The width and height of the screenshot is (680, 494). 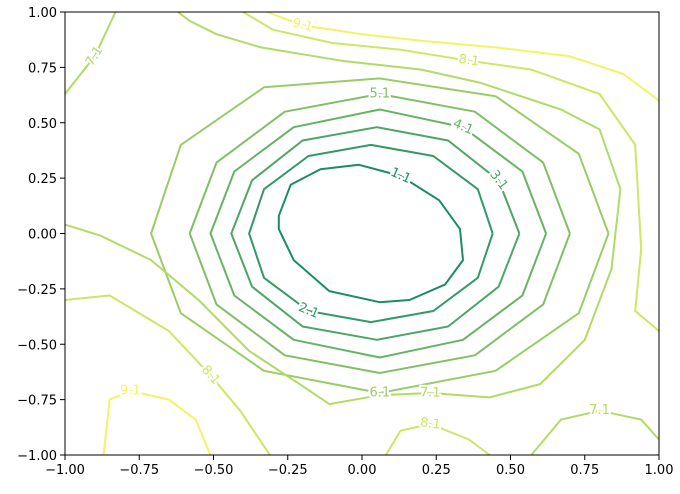 I want to click on y-tick-label: −1.00, so click(x=37, y=456).